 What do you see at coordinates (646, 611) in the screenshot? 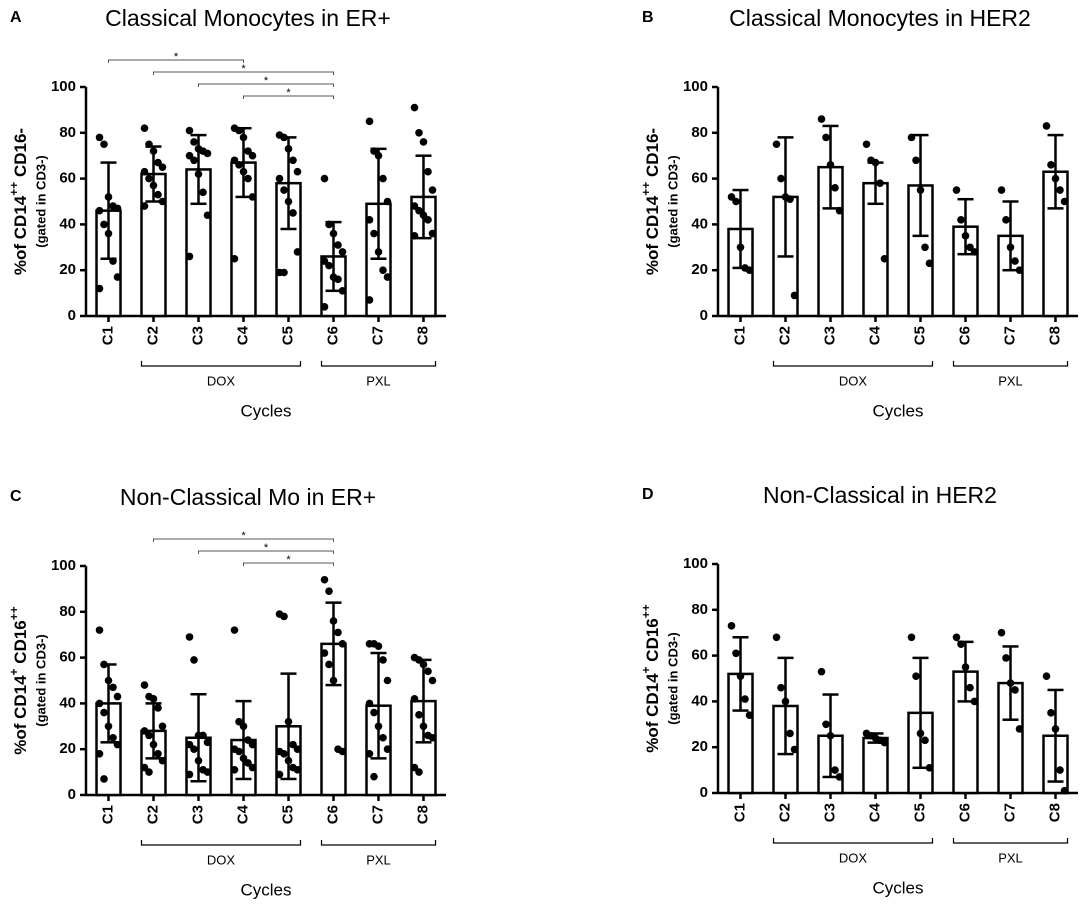
I see `y-axis-label-part: ++` at bounding box center [646, 611].